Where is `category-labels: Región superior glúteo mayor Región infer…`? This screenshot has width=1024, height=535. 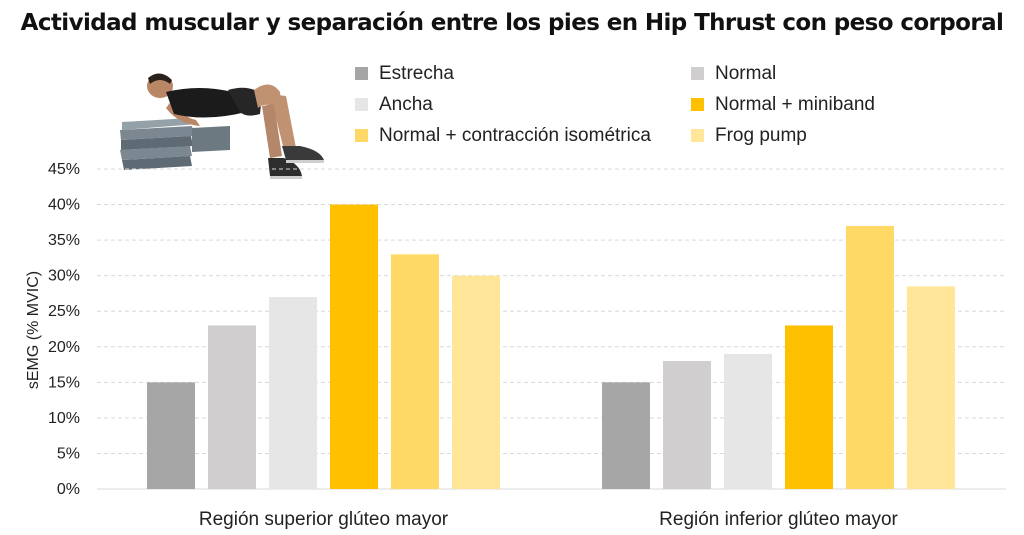
category-labels: Región superior glúteo mayor Región infer… is located at coordinates (549, 519).